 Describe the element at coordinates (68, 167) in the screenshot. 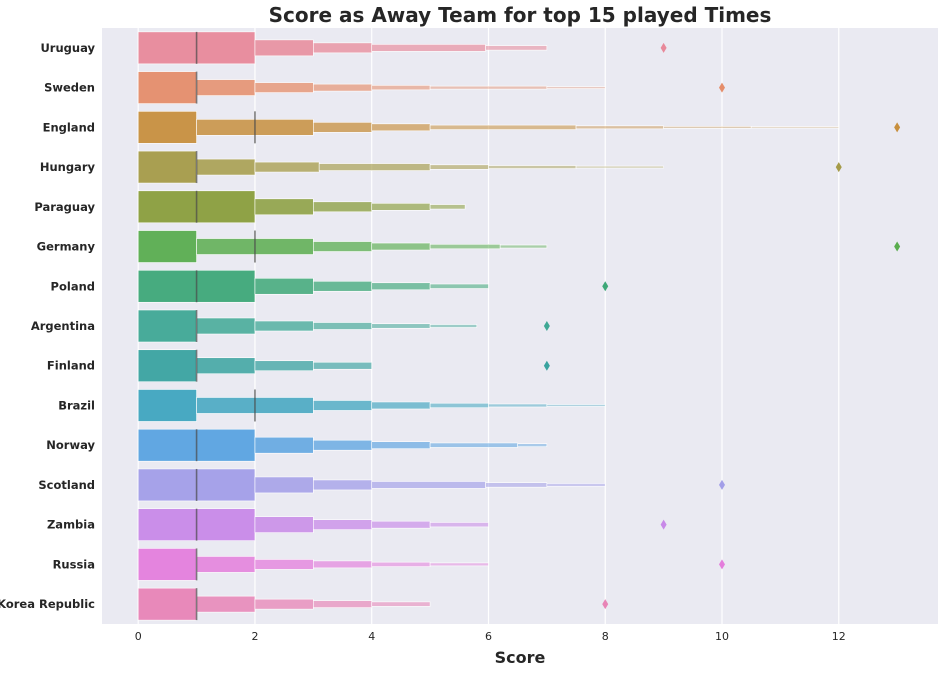

I see `y-tick-label: Hungary` at that location.